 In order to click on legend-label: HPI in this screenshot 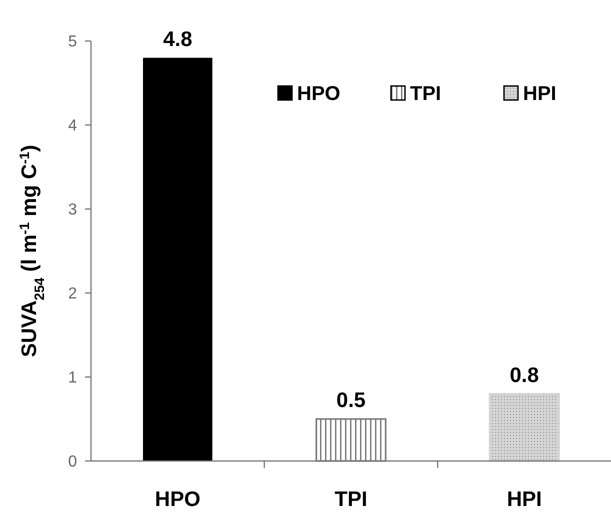, I will do `click(539, 94)`.